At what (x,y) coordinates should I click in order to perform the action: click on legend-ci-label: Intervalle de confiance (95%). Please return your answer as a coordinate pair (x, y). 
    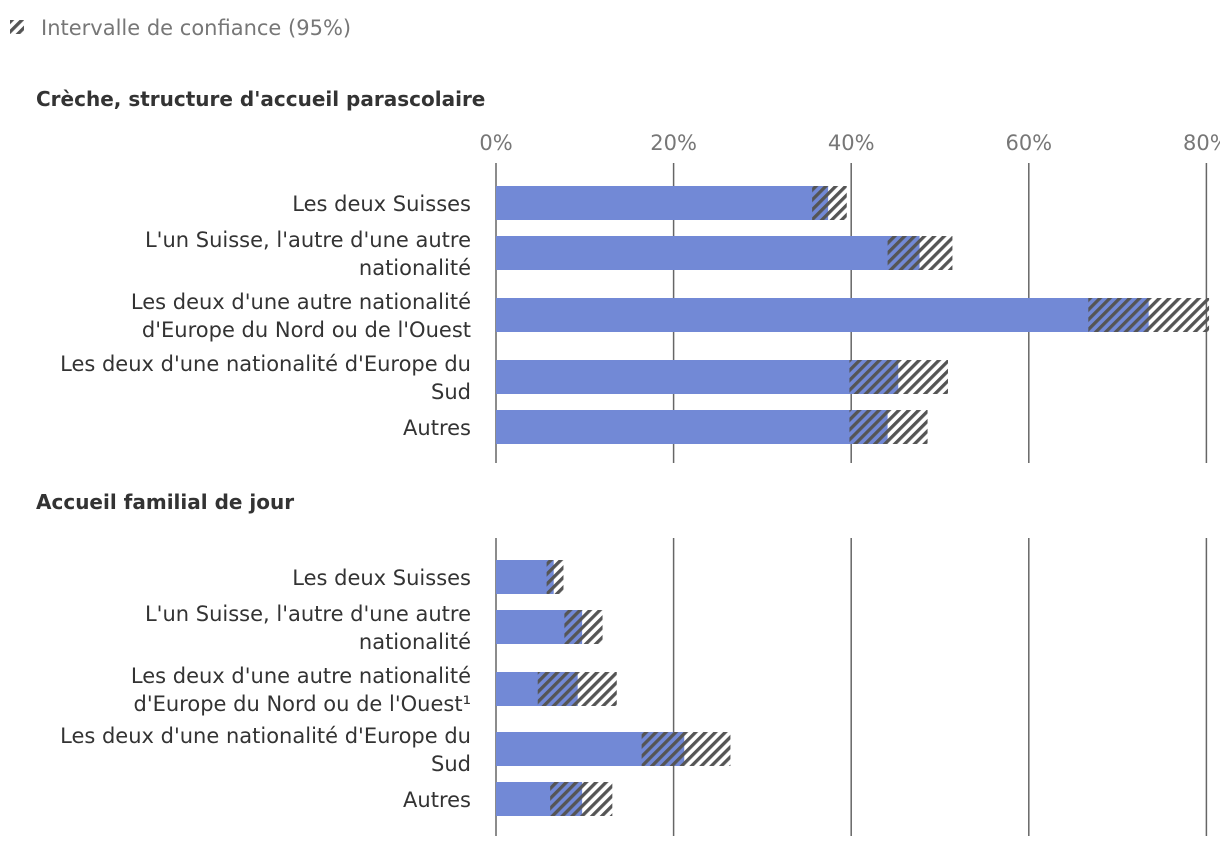
    Looking at the image, I should click on (196, 28).